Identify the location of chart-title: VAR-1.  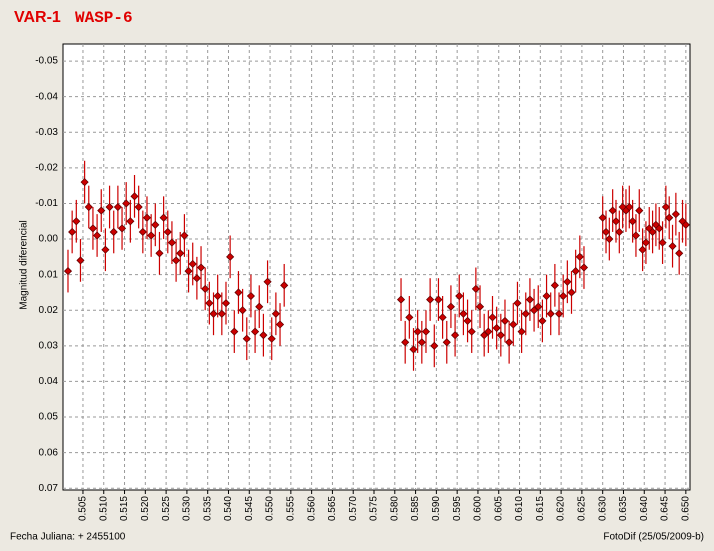
(37, 17).